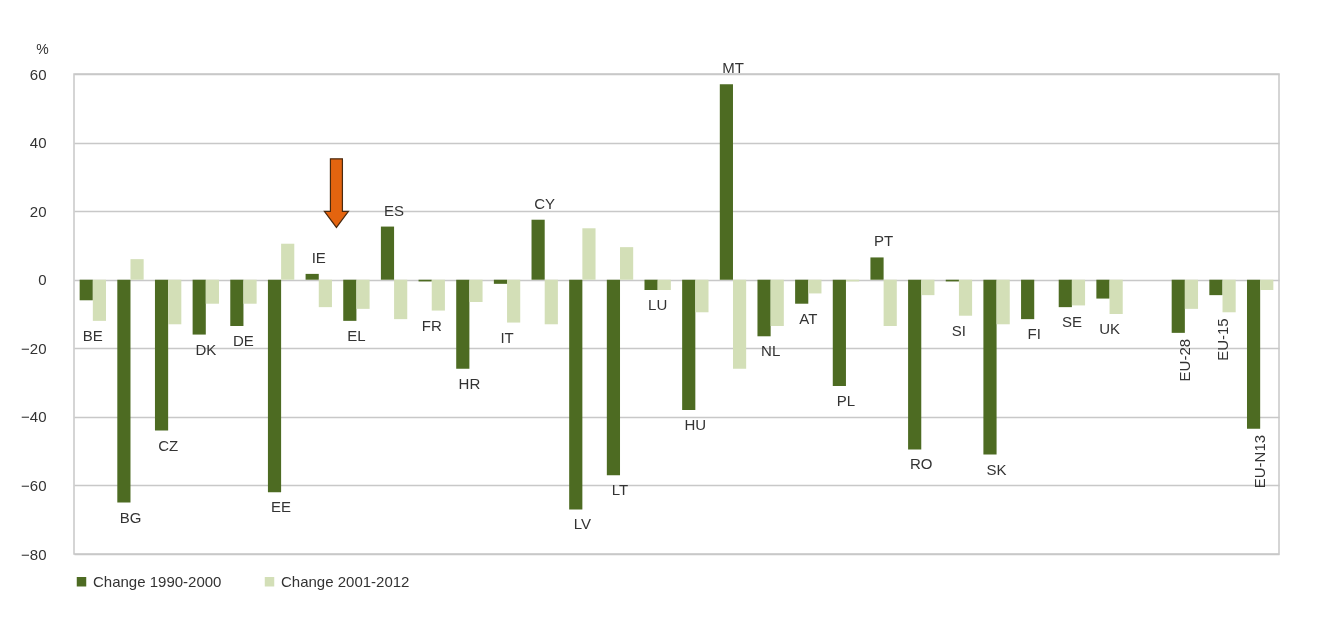 The image size is (1323, 626). What do you see at coordinates (206, 349) in the screenshot?
I see `x-tick-label: DK` at bounding box center [206, 349].